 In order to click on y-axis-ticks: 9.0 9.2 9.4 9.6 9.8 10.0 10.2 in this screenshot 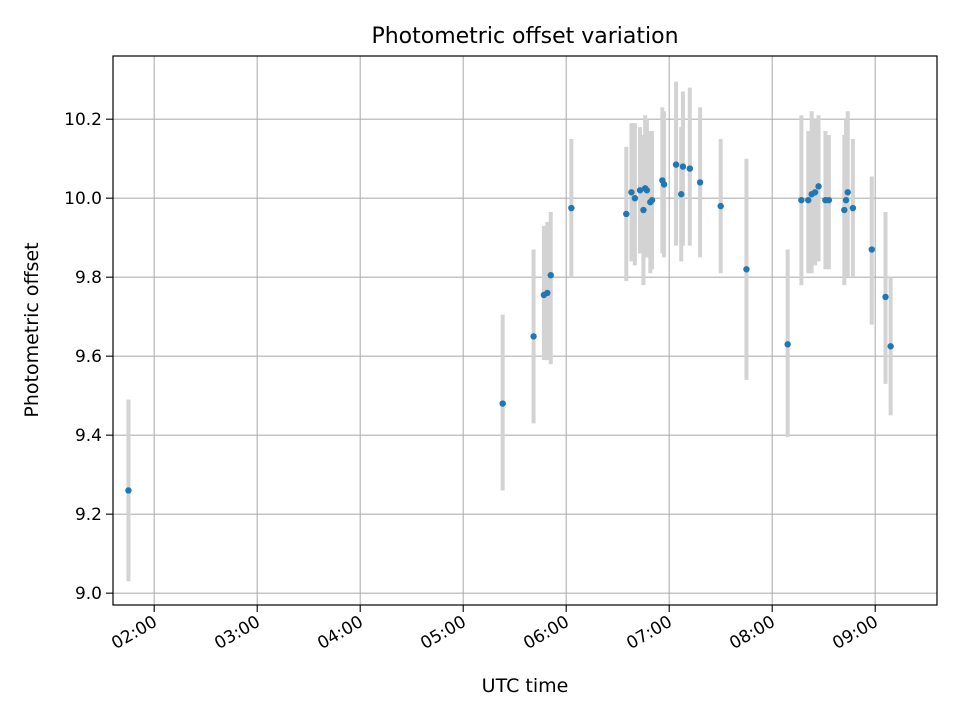, I will do `click(88, 357)`.